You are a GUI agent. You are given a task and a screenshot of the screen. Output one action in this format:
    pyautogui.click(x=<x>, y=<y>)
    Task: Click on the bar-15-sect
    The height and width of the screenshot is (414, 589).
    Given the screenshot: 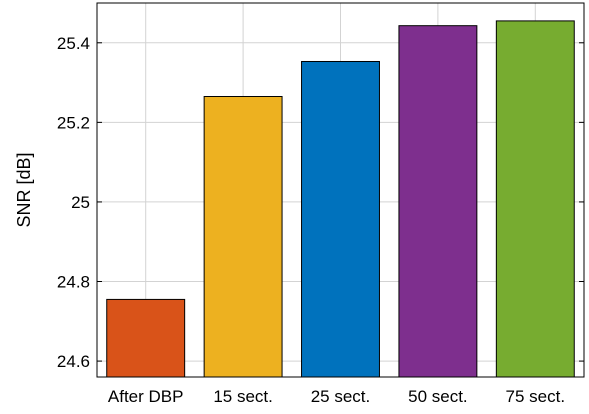 What is the action you would take?
    pyautogui.click(x=243, y=237)
    